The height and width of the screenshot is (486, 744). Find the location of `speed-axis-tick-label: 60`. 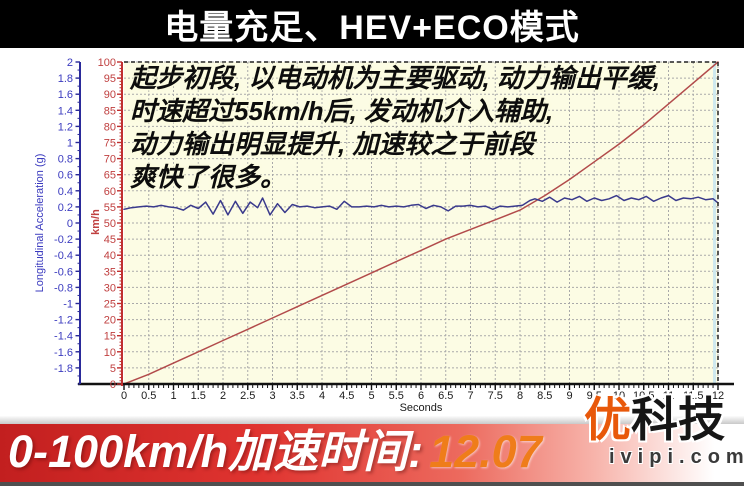

speed-axis-tick-label: 60 is located at coordinates (110, 192).